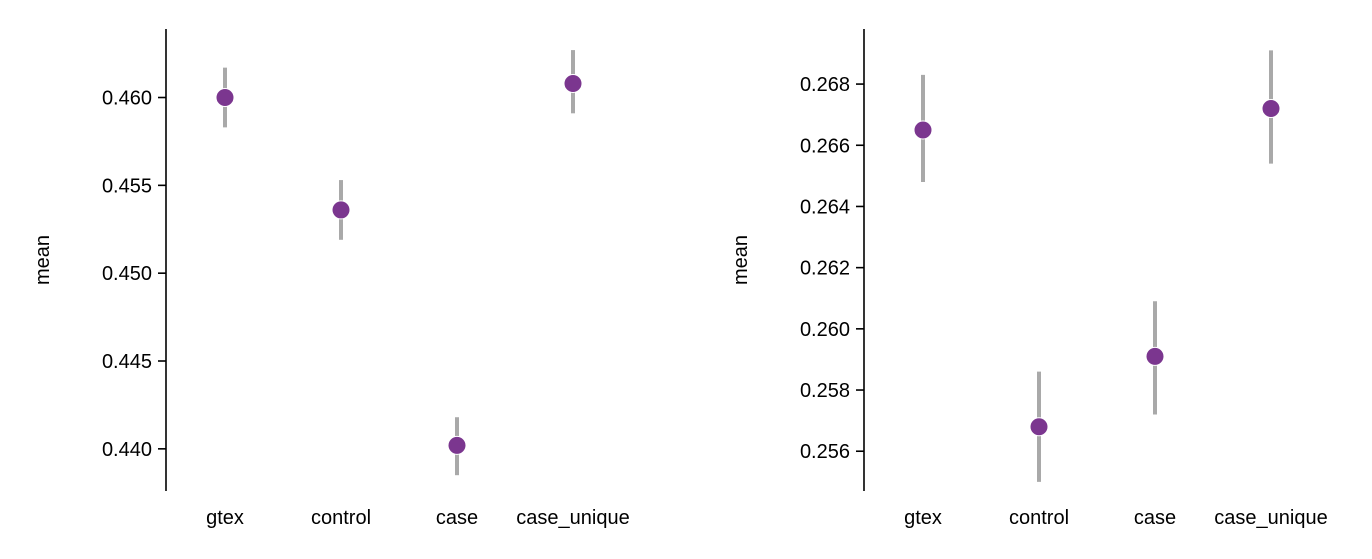 This screenshot has height=559, width=1372. I want to click on y-tick-label: 0.262, so click(825, 269).